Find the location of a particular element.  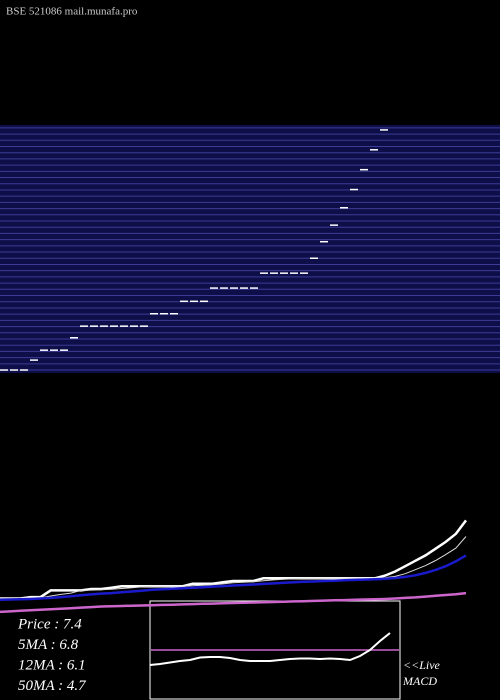

legend-label: Price : 7.4 is located at coordinates (49, 624).